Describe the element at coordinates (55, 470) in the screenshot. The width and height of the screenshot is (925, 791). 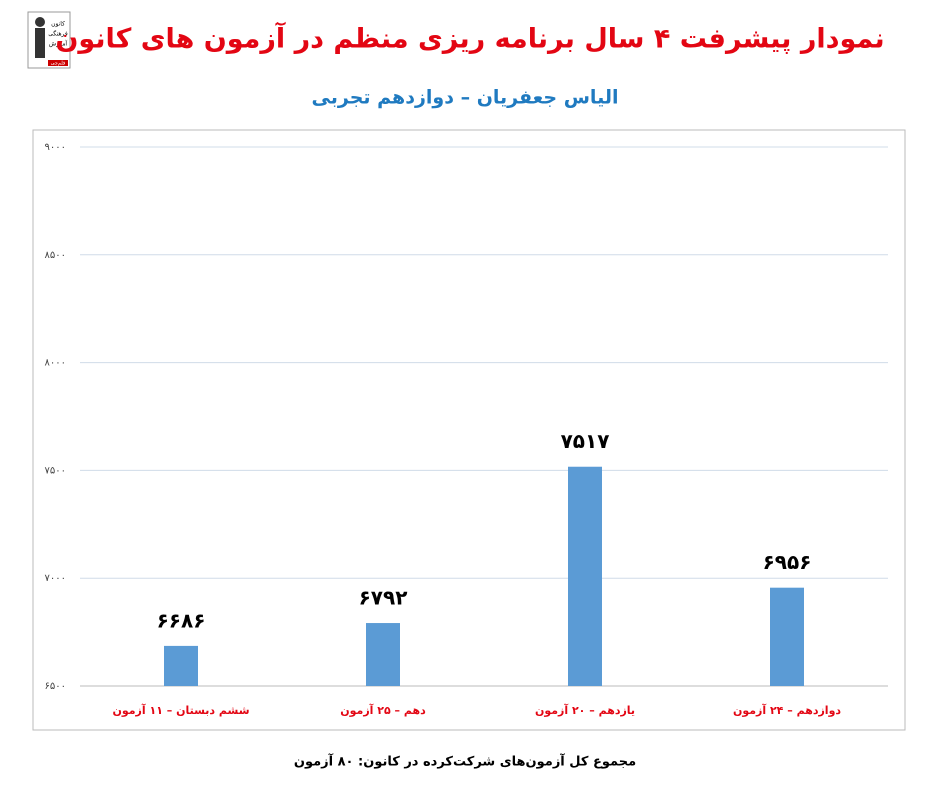
I see `y-tick-label: ۷۵۰۰` at that location.